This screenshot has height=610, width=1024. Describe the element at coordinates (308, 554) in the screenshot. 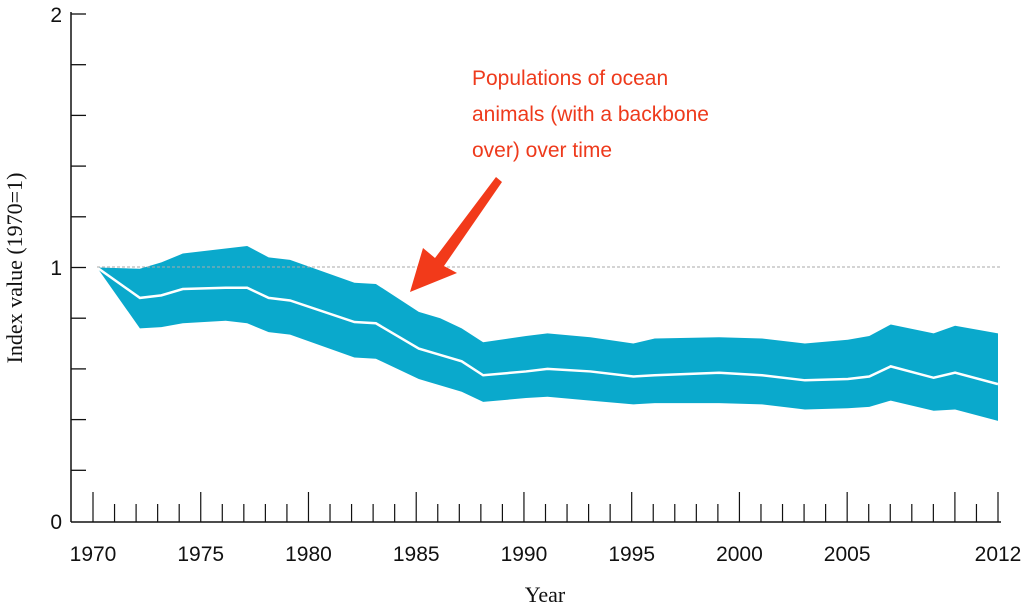

I see `x-tick-label: 1980` at that location.